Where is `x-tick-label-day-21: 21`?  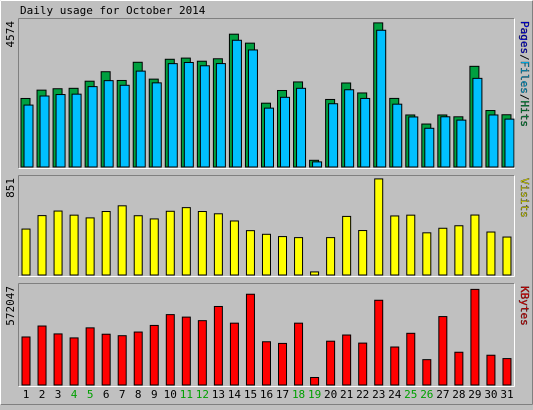
x-tick-label-day-21: 21 is located at coordinates (346, 394).